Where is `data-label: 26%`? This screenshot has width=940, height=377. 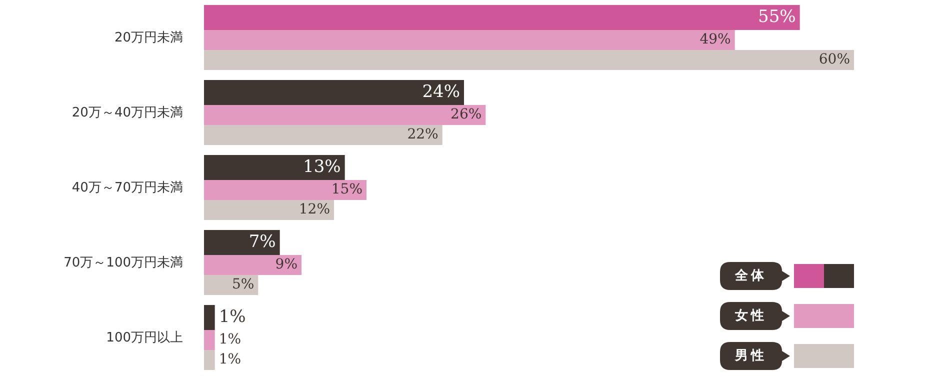
data-label: 26% is located at coordinates (466, 114).